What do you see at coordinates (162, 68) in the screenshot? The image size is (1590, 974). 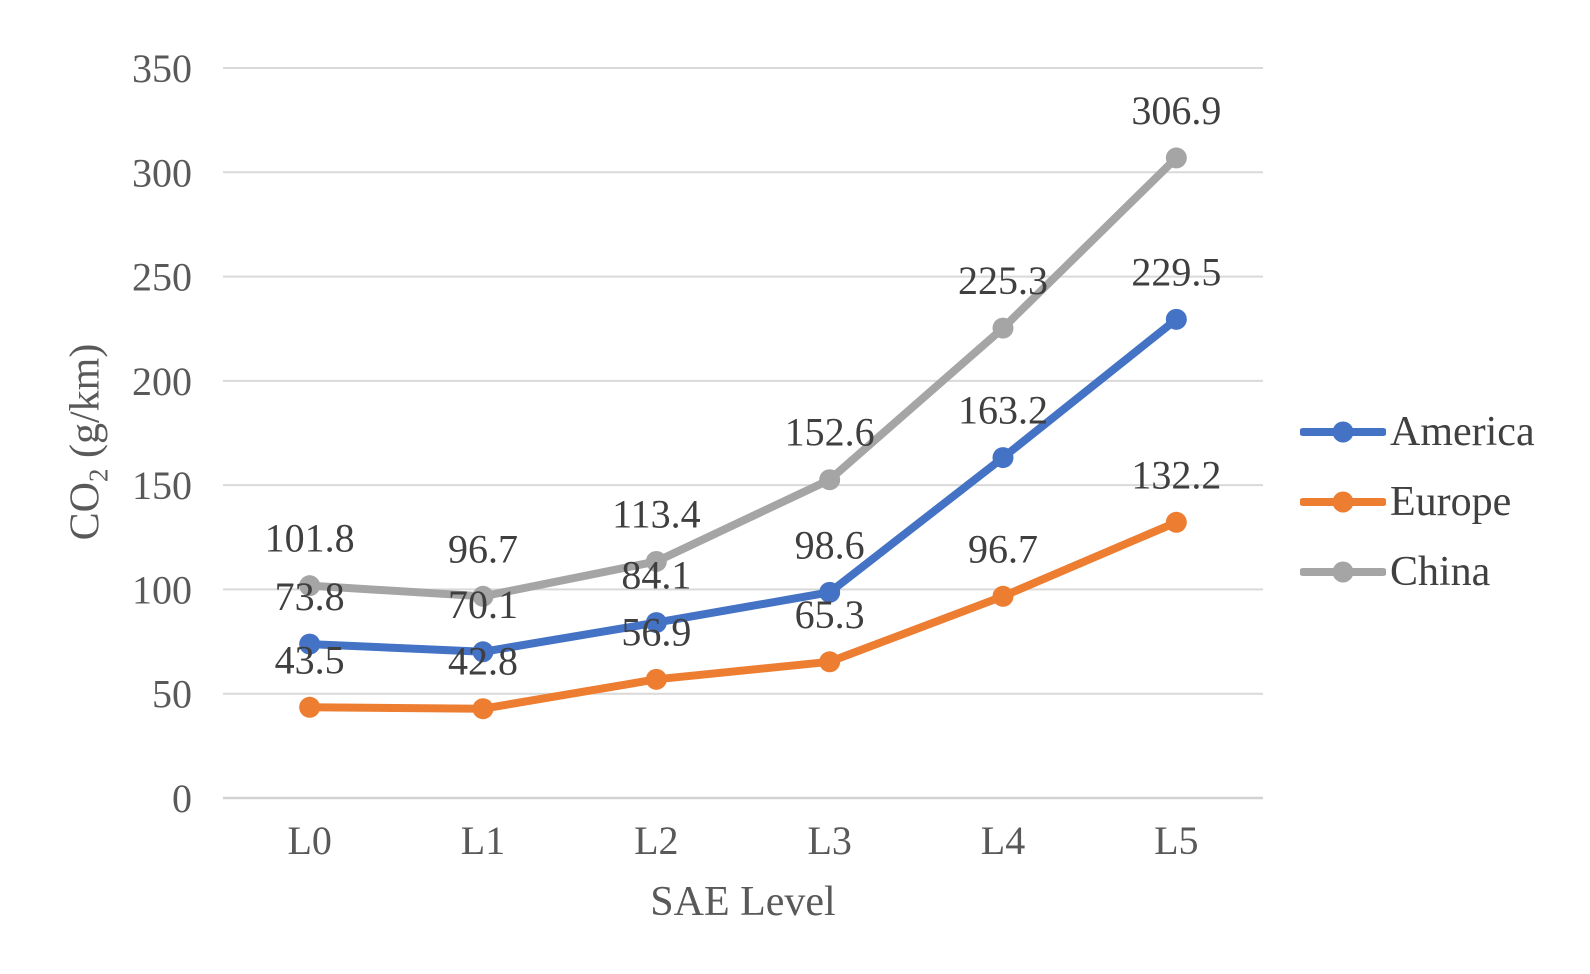 I see `y-tick-label-350: 350` at bounding box center [162, 68].